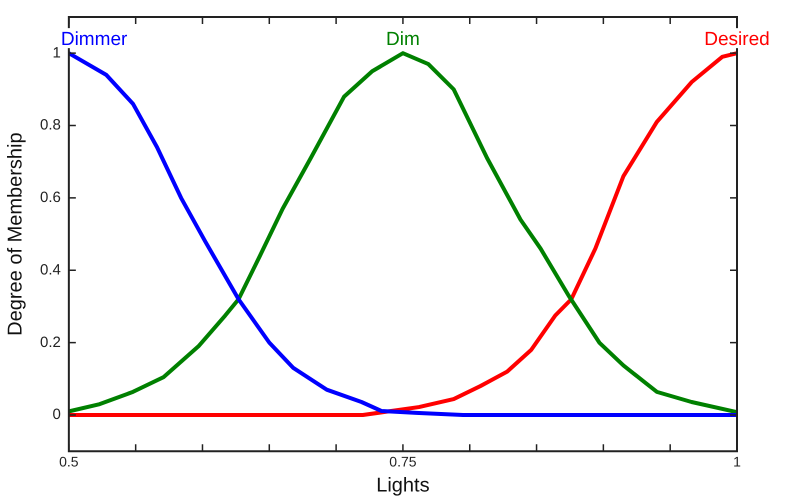 This screenshot has width=787, height=498. Describe the element at coordinates (56, 53) in the screenshot. I see `y-tick-label: 1` at that location.